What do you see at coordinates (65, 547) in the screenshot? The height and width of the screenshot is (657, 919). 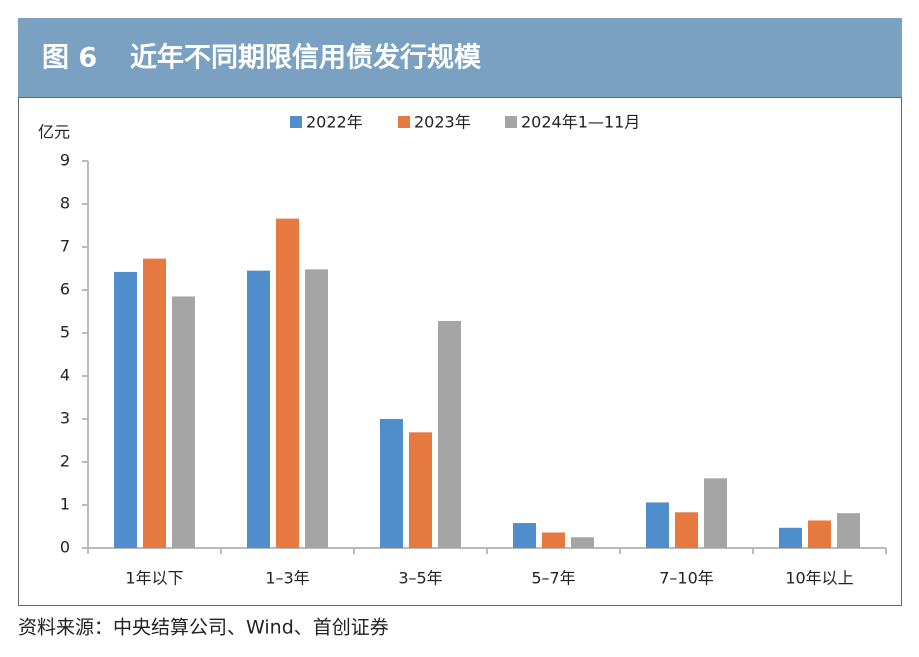 I see `y-tick-label: 0` at bounding box center [65, 547].